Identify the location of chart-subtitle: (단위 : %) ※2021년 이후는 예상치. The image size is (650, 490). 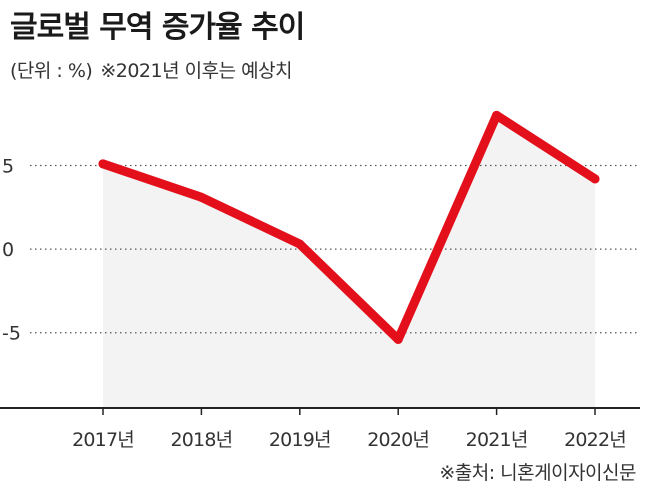
(151, 69).